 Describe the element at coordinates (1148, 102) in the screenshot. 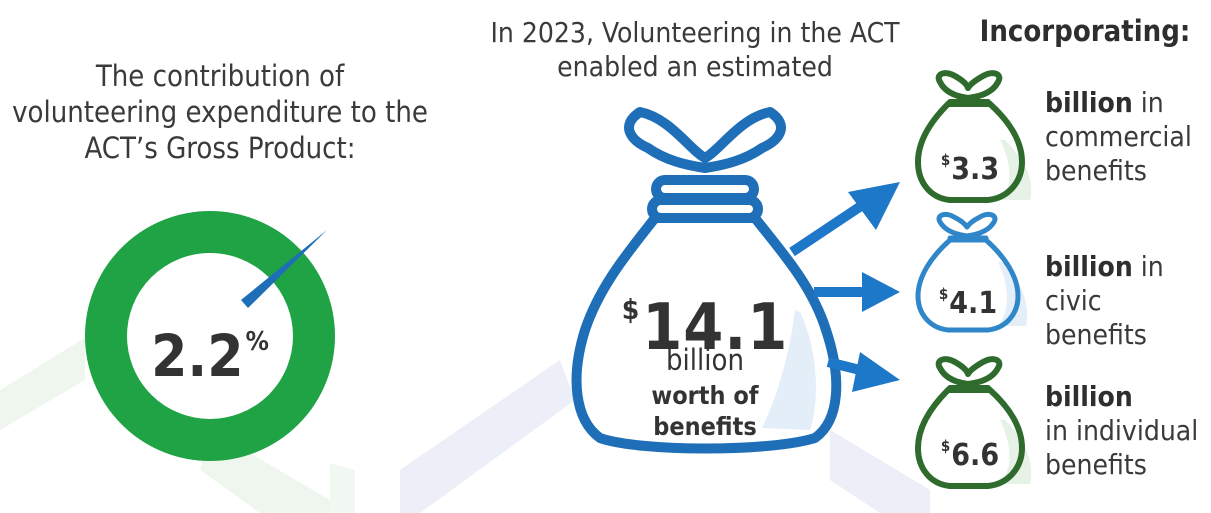

I see `commercial-in: in` at that location.